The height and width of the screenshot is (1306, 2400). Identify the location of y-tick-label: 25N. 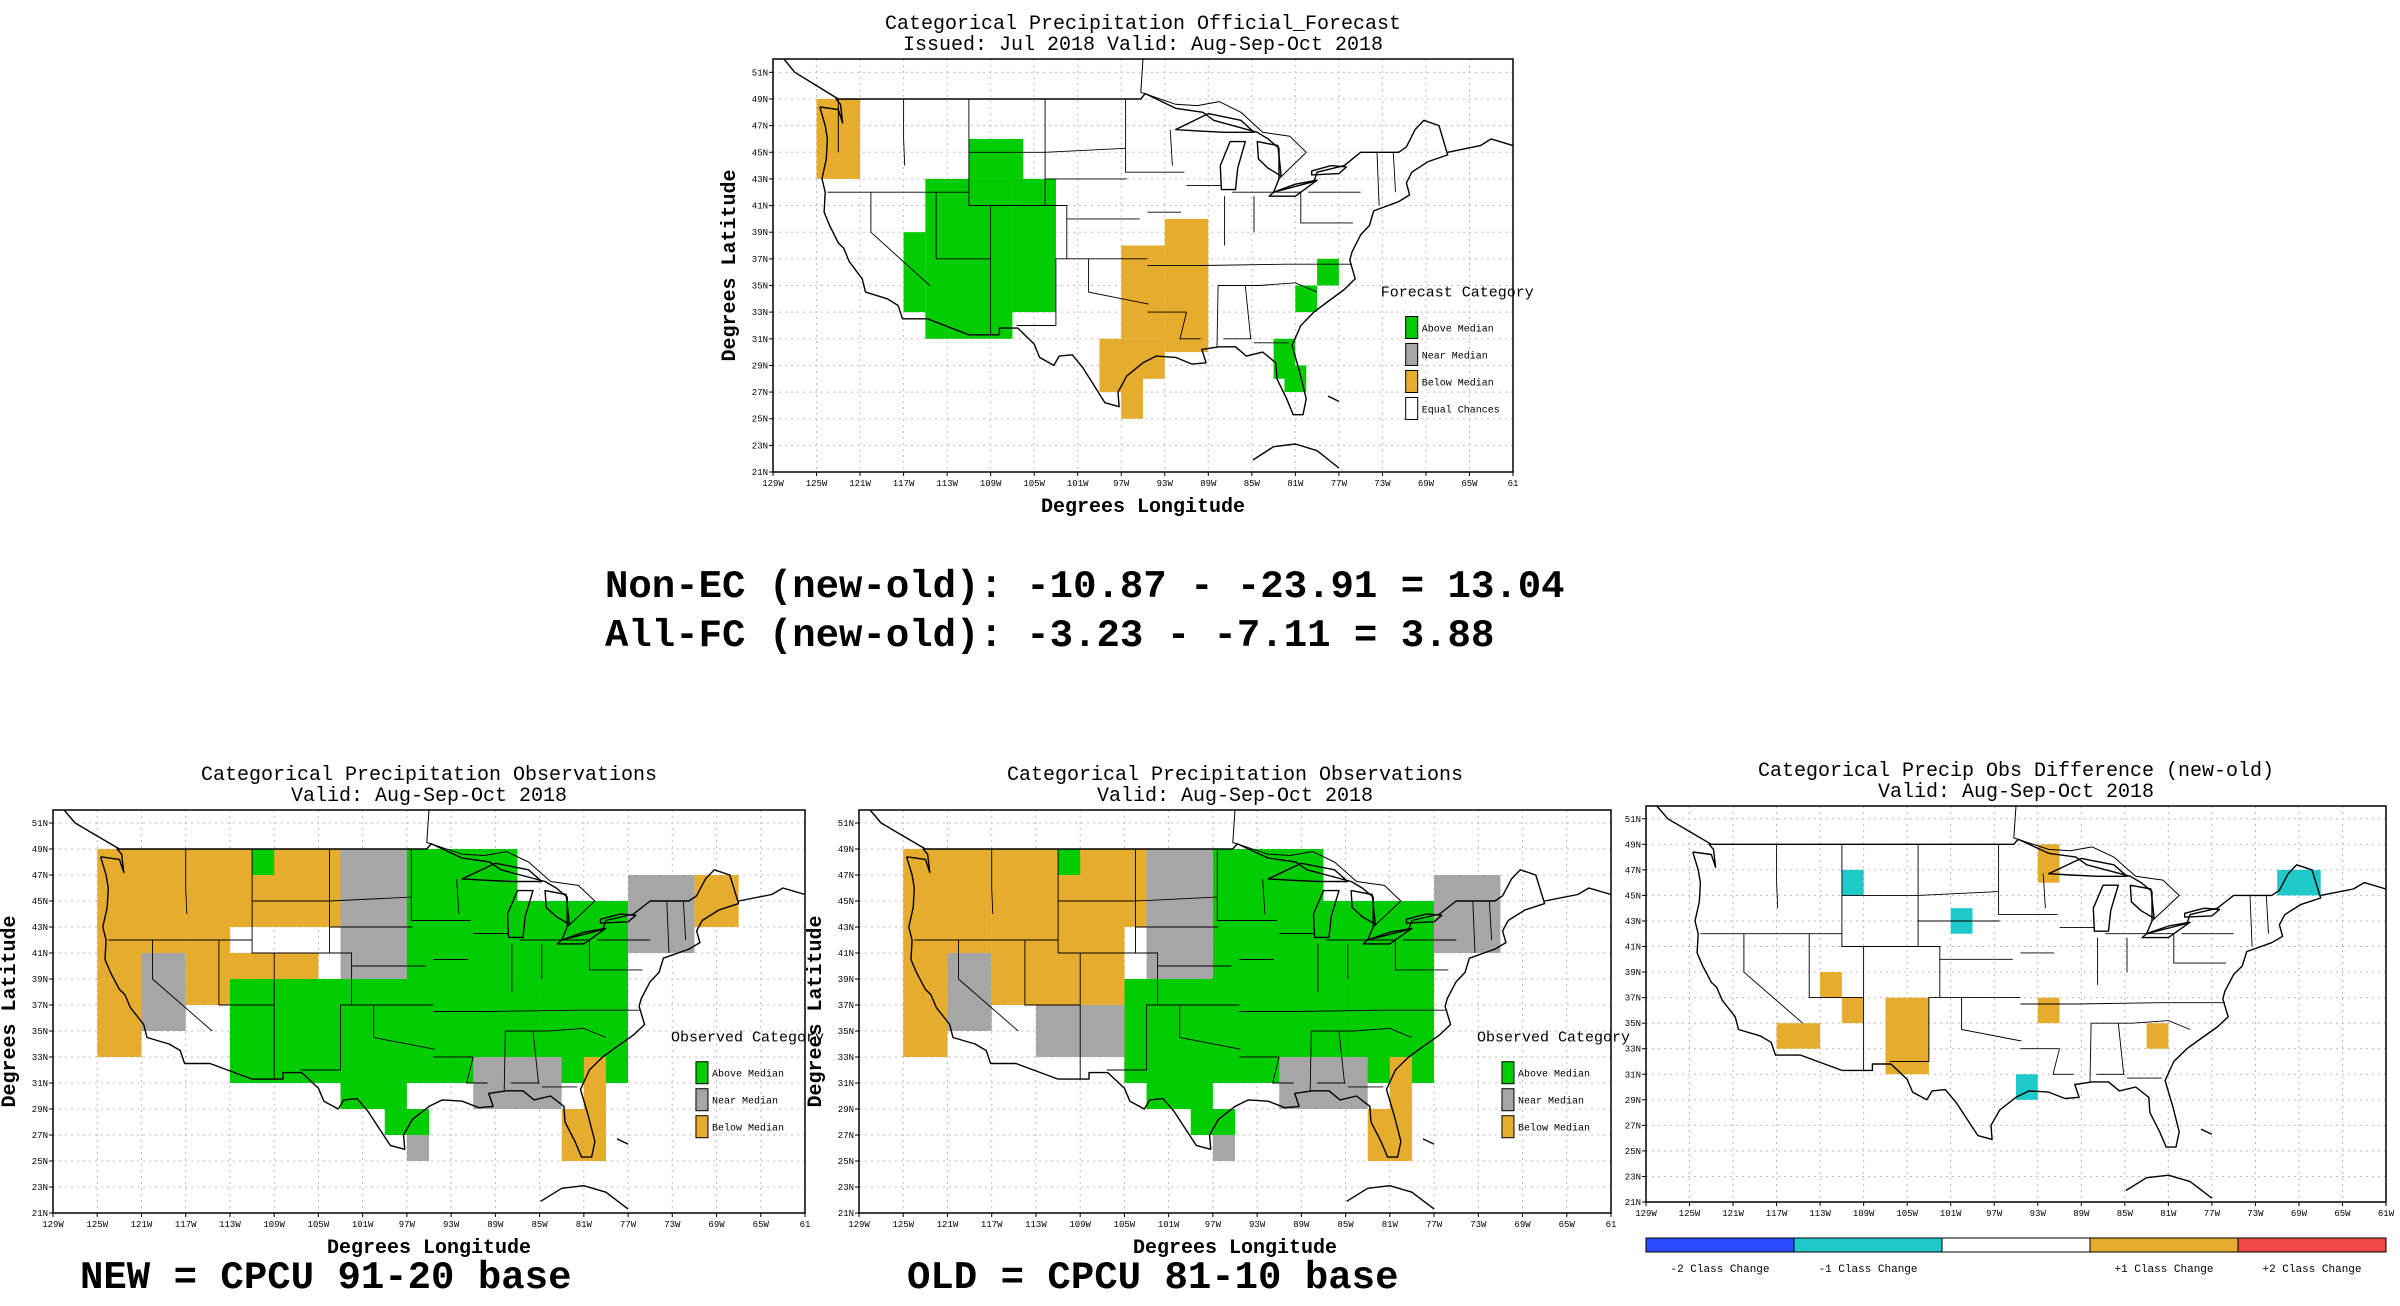
(846, 1162).